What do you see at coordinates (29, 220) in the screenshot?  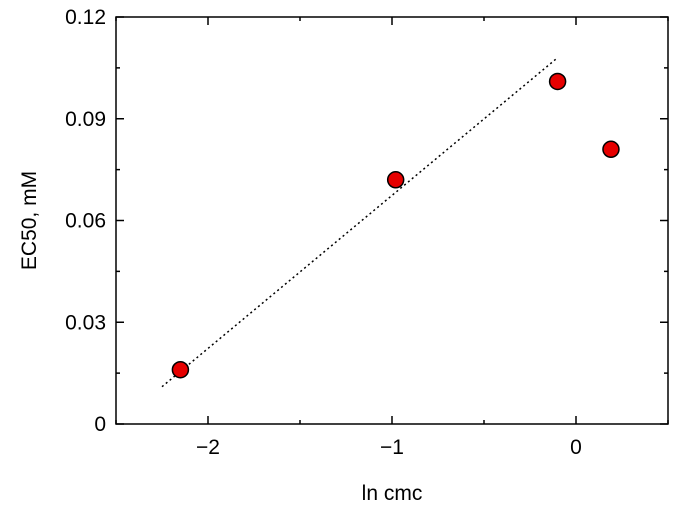 I see `y-axis-title: EC50, mM` at bounding box center [29, 220].